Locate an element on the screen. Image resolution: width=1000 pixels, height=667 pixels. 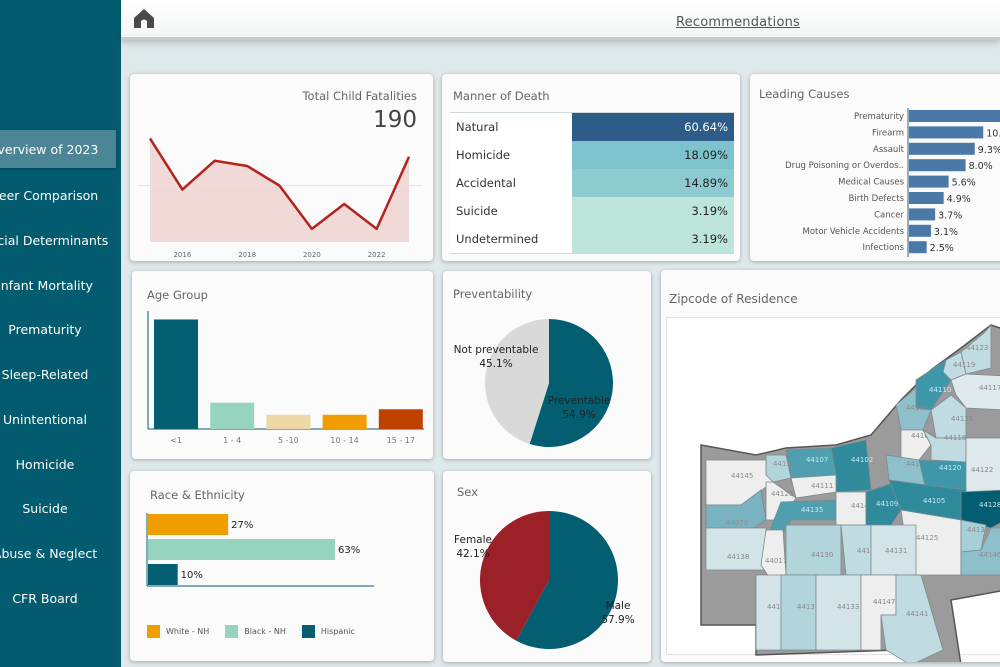
sidebar-item-overview-of-2023: Overview of 2023 is located at coordinates (58, 149).